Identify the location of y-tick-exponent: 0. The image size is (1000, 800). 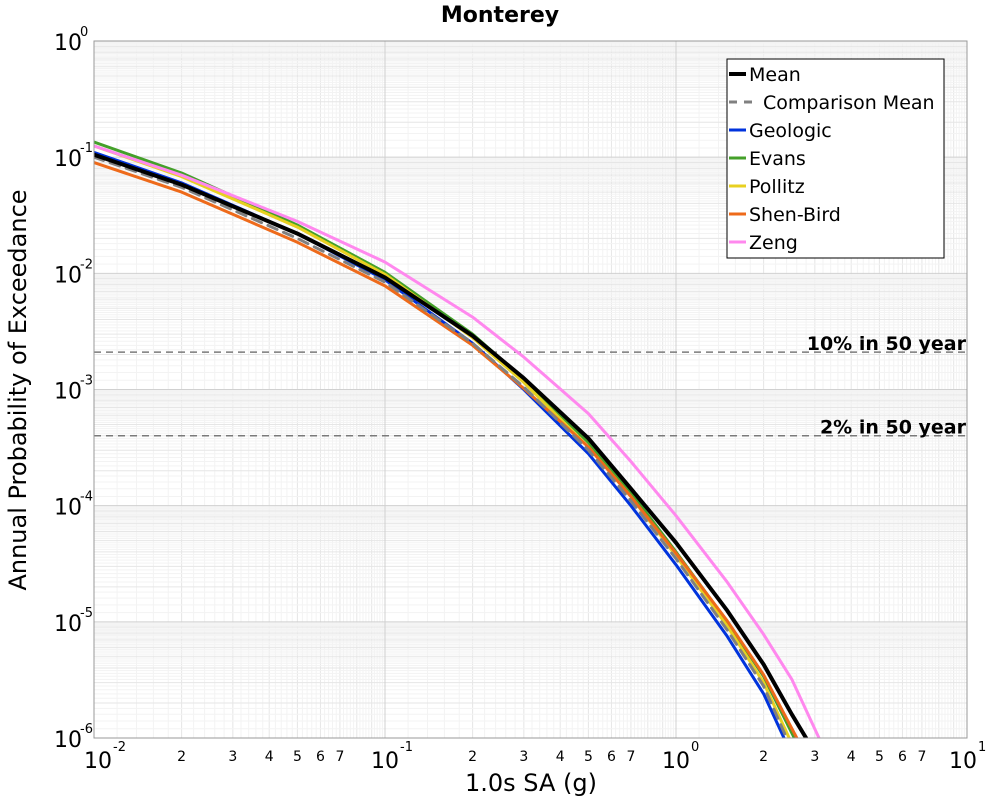
(84, 32).